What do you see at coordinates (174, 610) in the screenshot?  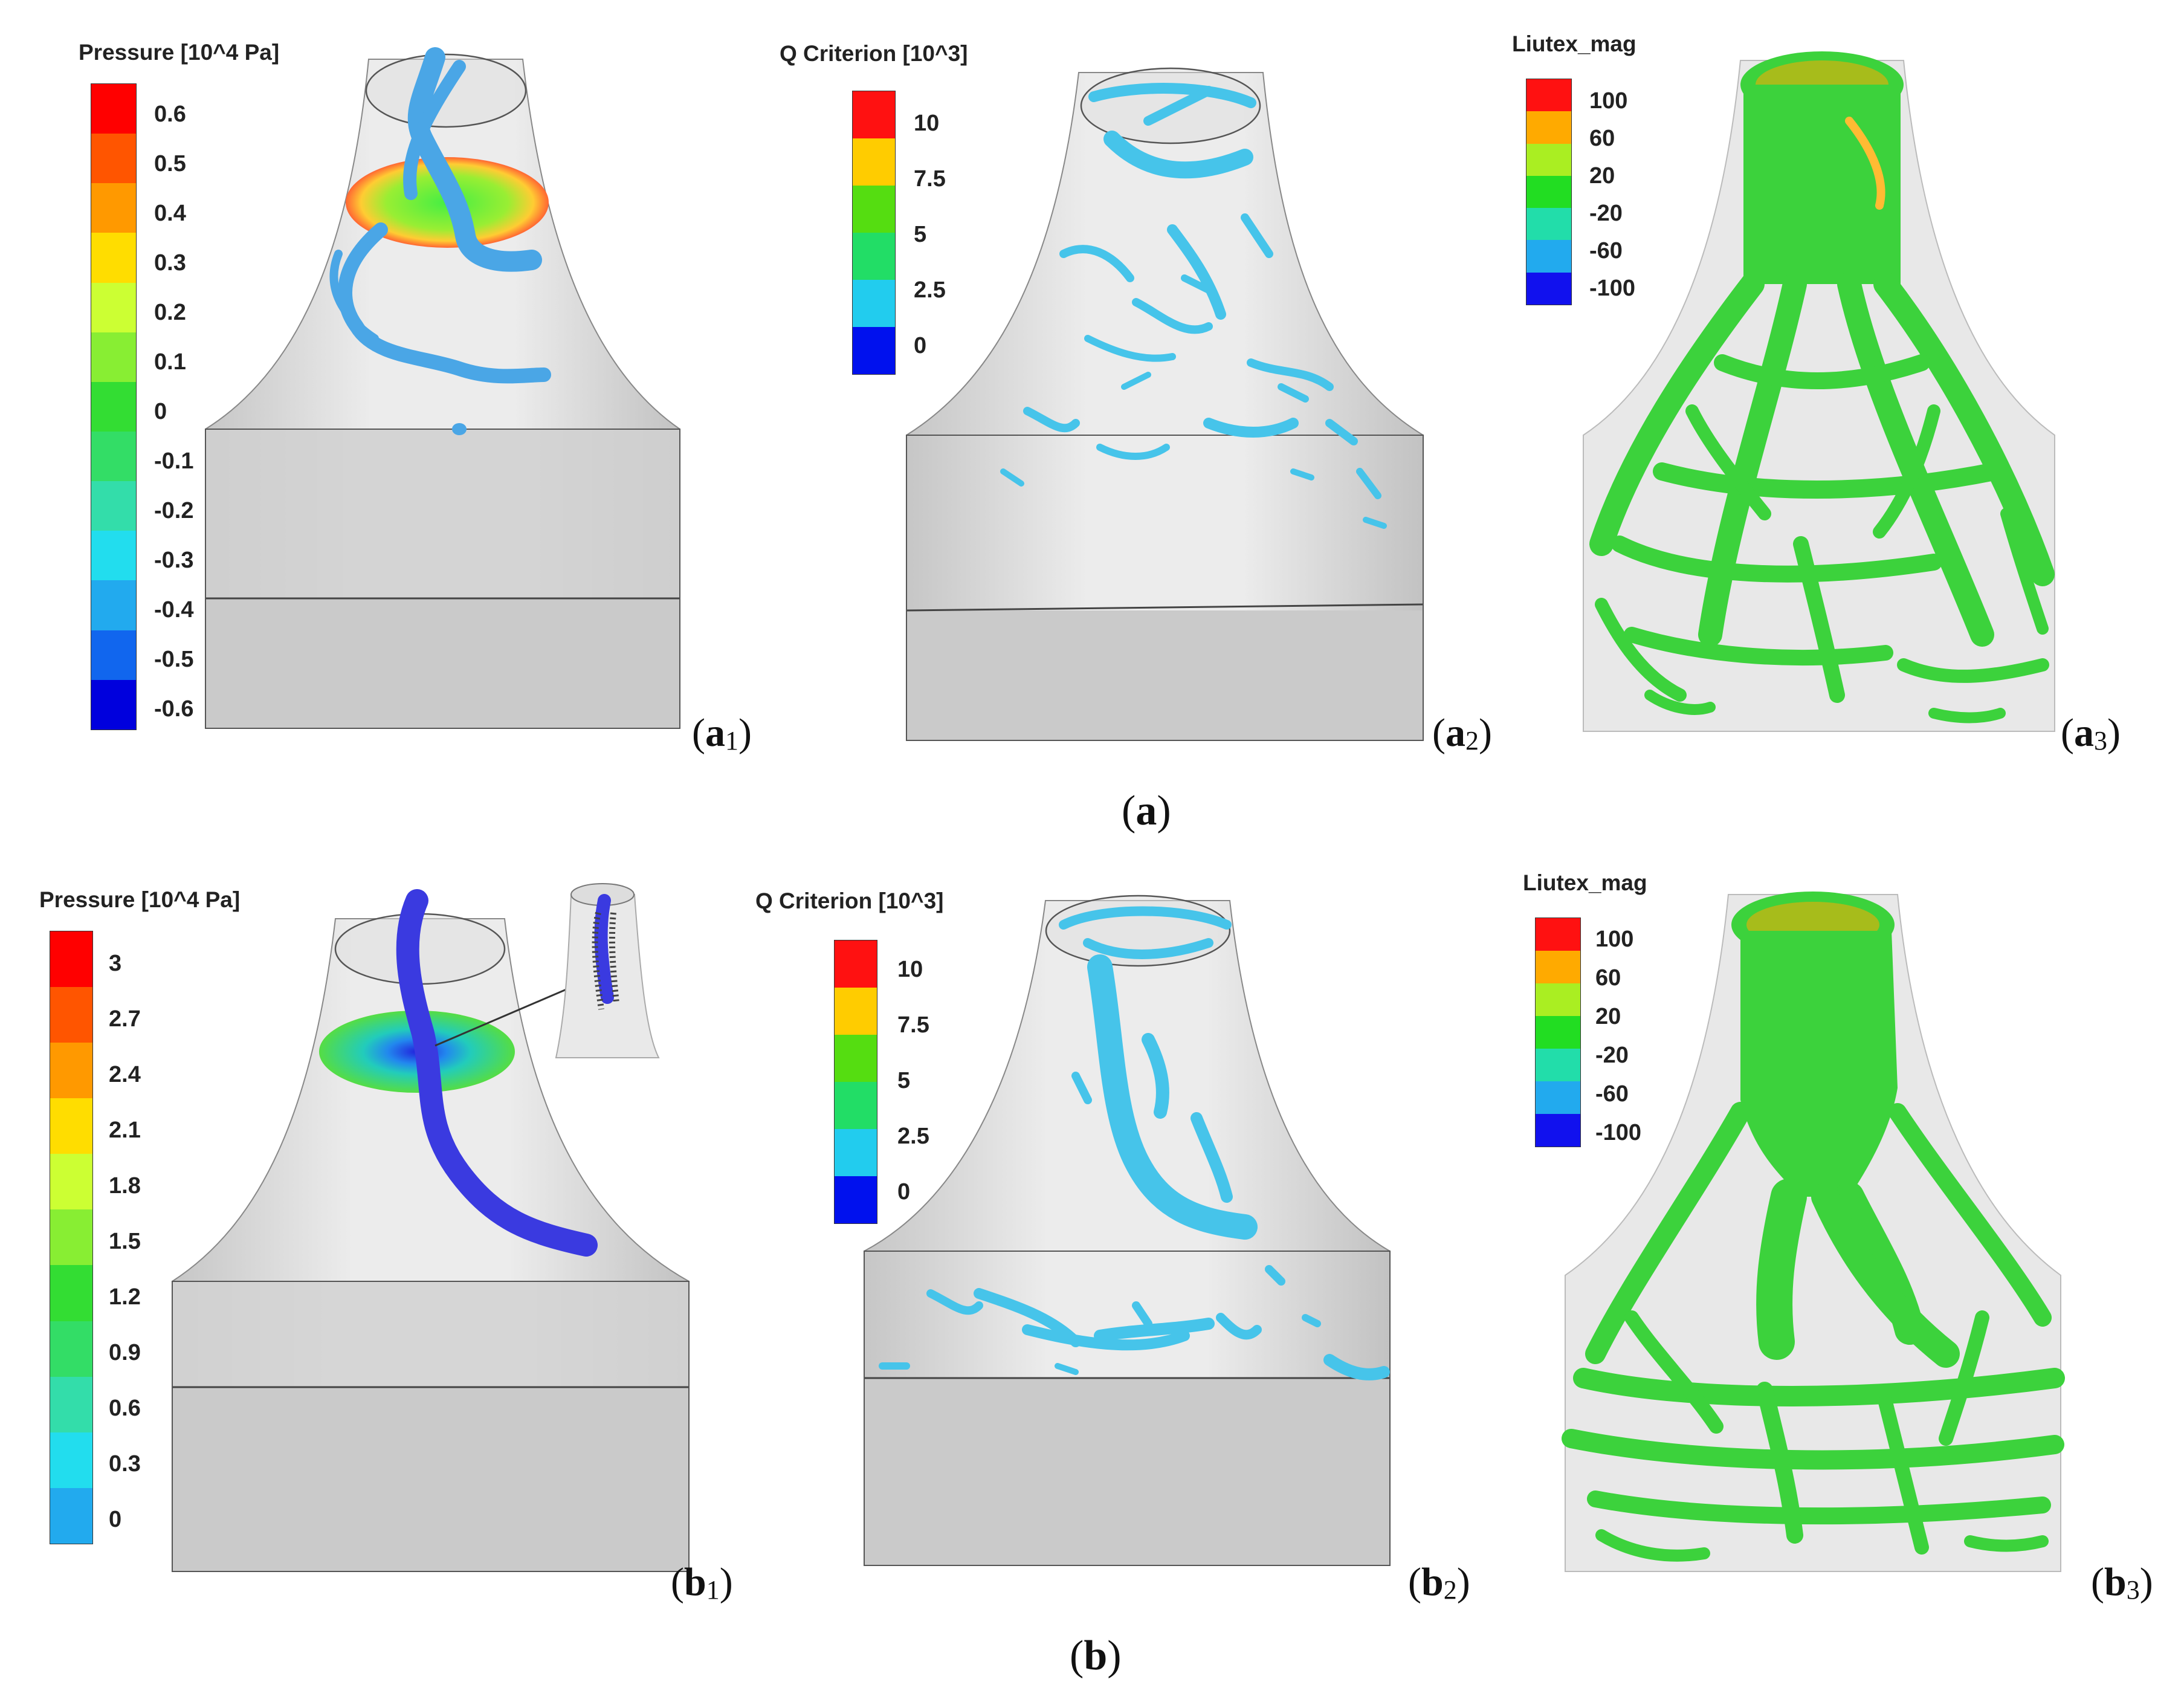 I see `colorbar-tick-label: -0.4` at bounding box center [174, 610].